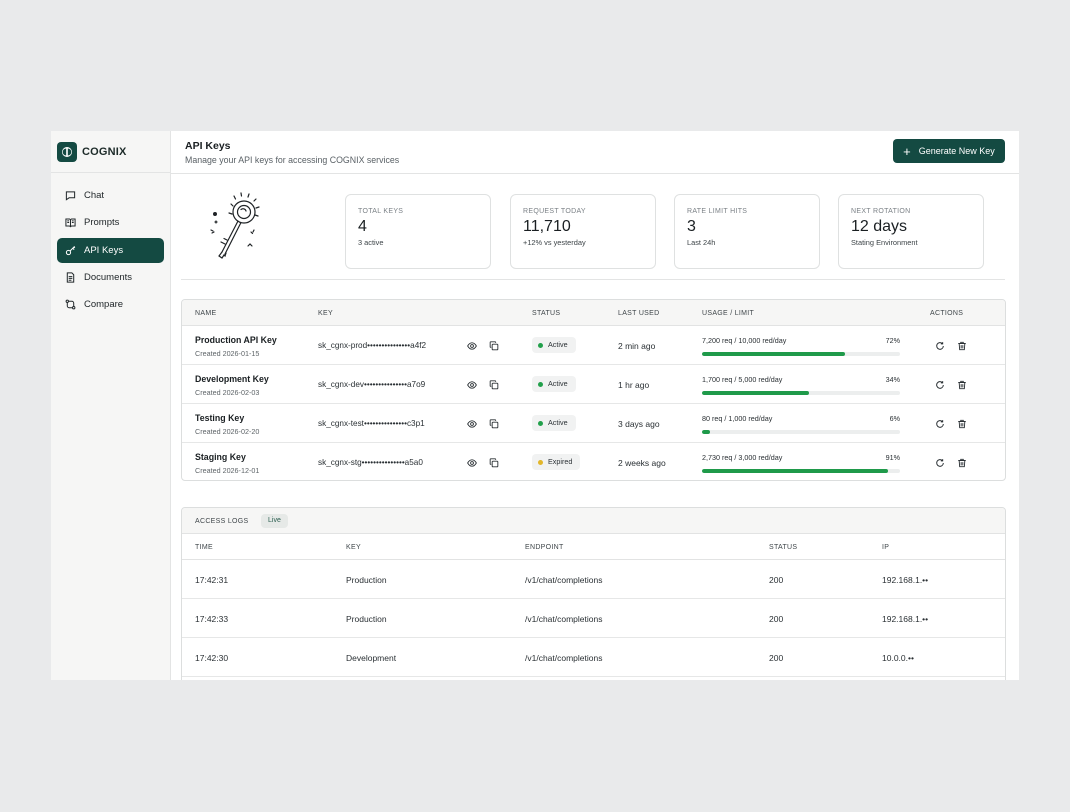 The height and width of the screenshot is (812, 1070). What do you see at coordinates (381, 211) in the screenshot?
I see `stat-label: TOTAL KEYS` at bounding box center [381, 211].